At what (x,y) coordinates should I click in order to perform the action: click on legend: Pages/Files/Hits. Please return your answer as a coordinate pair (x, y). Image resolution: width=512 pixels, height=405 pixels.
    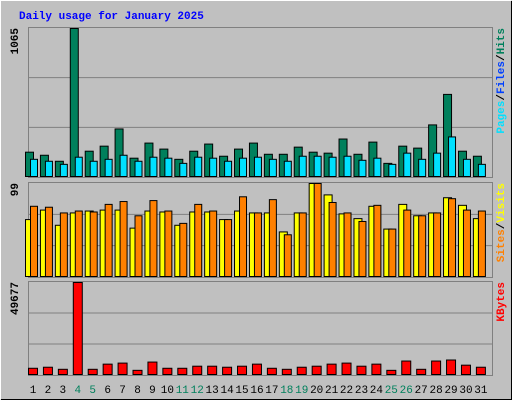
    Looking at the image, I should click on (502, 81).